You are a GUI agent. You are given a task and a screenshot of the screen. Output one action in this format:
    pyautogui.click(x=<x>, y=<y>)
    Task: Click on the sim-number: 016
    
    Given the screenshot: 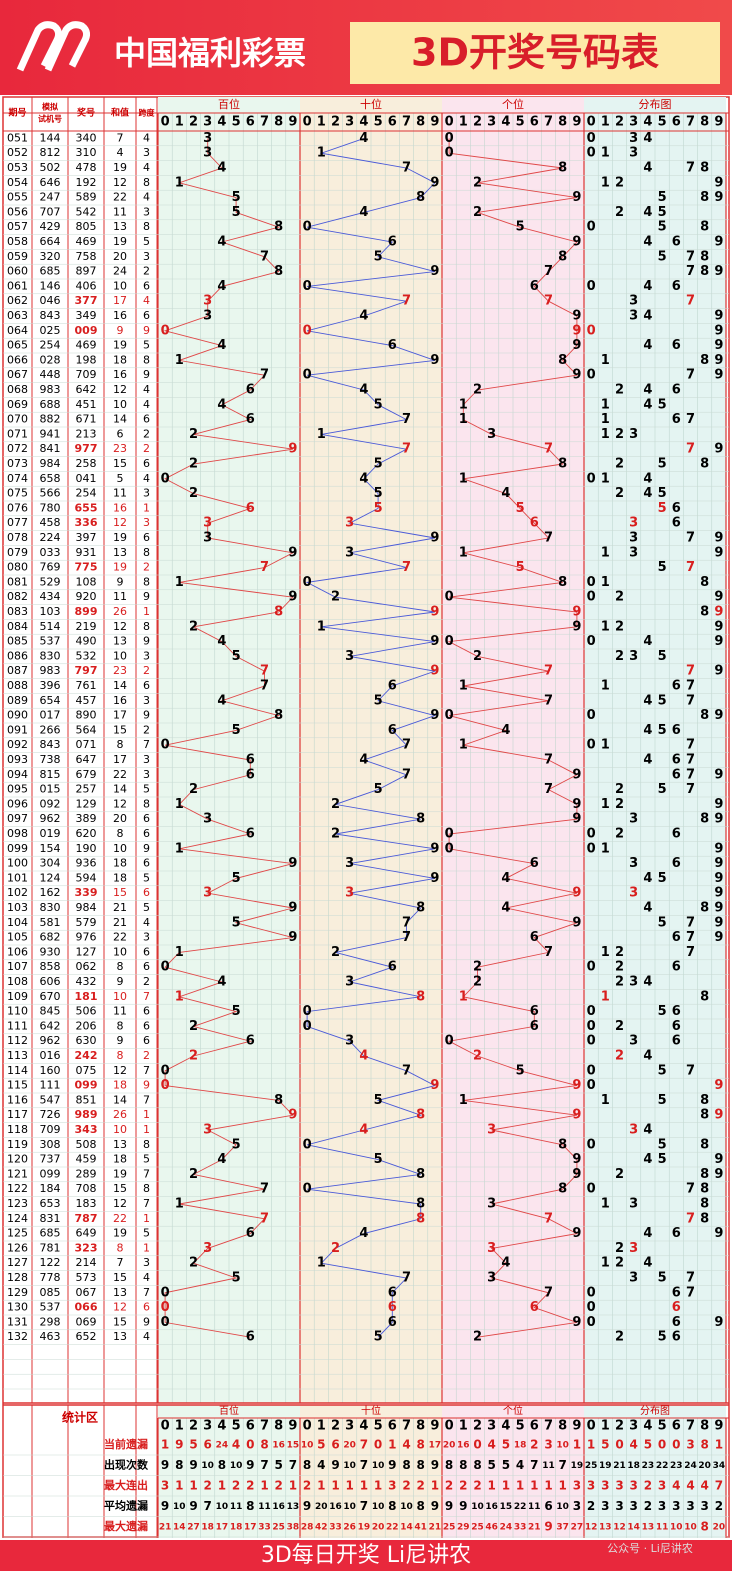 What is the action you would take?
    pyautogui.click(x=50, y=1055)
    